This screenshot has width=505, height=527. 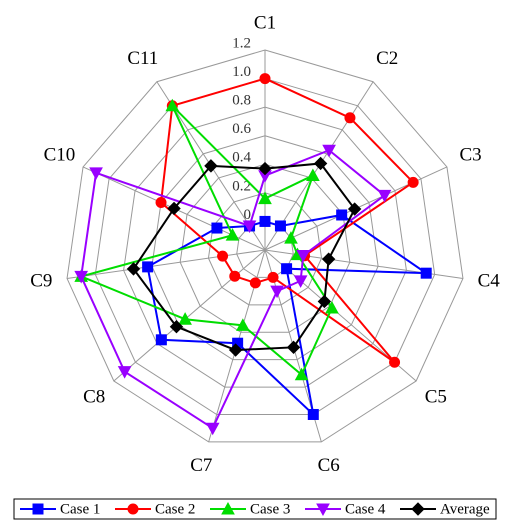 I want to click on legend: Case 1 Case 2 Case 3 Case 4 Average, so click(x=255, y=509).